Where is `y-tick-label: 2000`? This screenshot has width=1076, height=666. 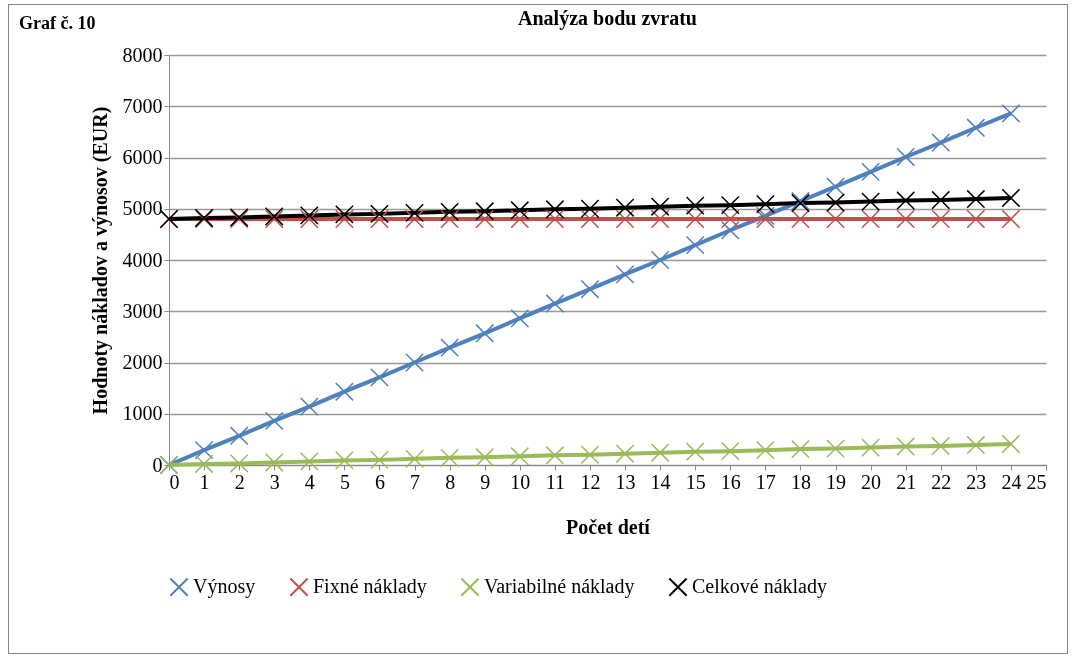 y-tick-label: 2000 is located at coordinates (142, 362).